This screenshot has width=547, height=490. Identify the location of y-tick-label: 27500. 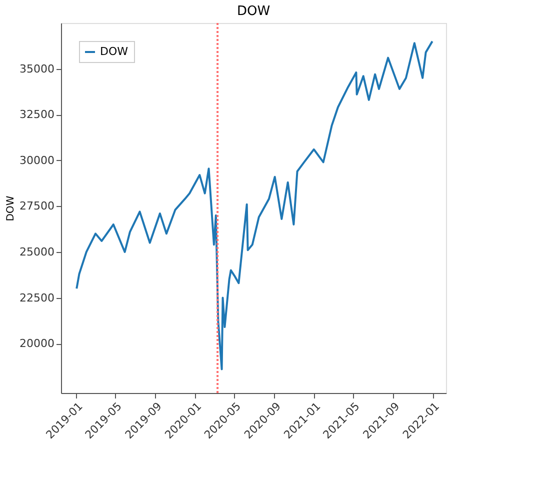
(37, 206).